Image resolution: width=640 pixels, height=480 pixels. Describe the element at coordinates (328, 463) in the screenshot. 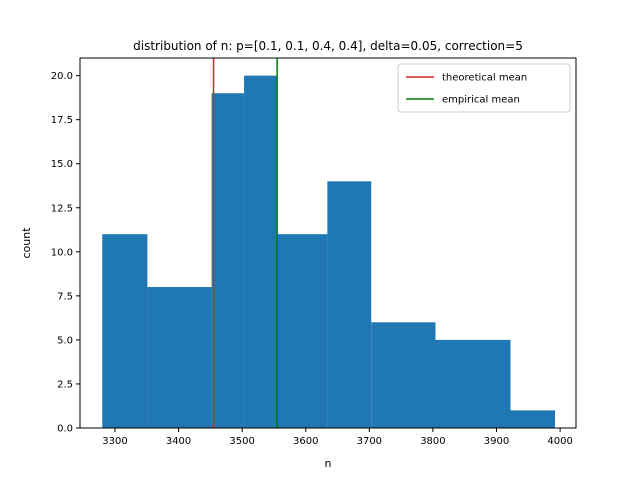

I see `x-axis-label: n` at that location.